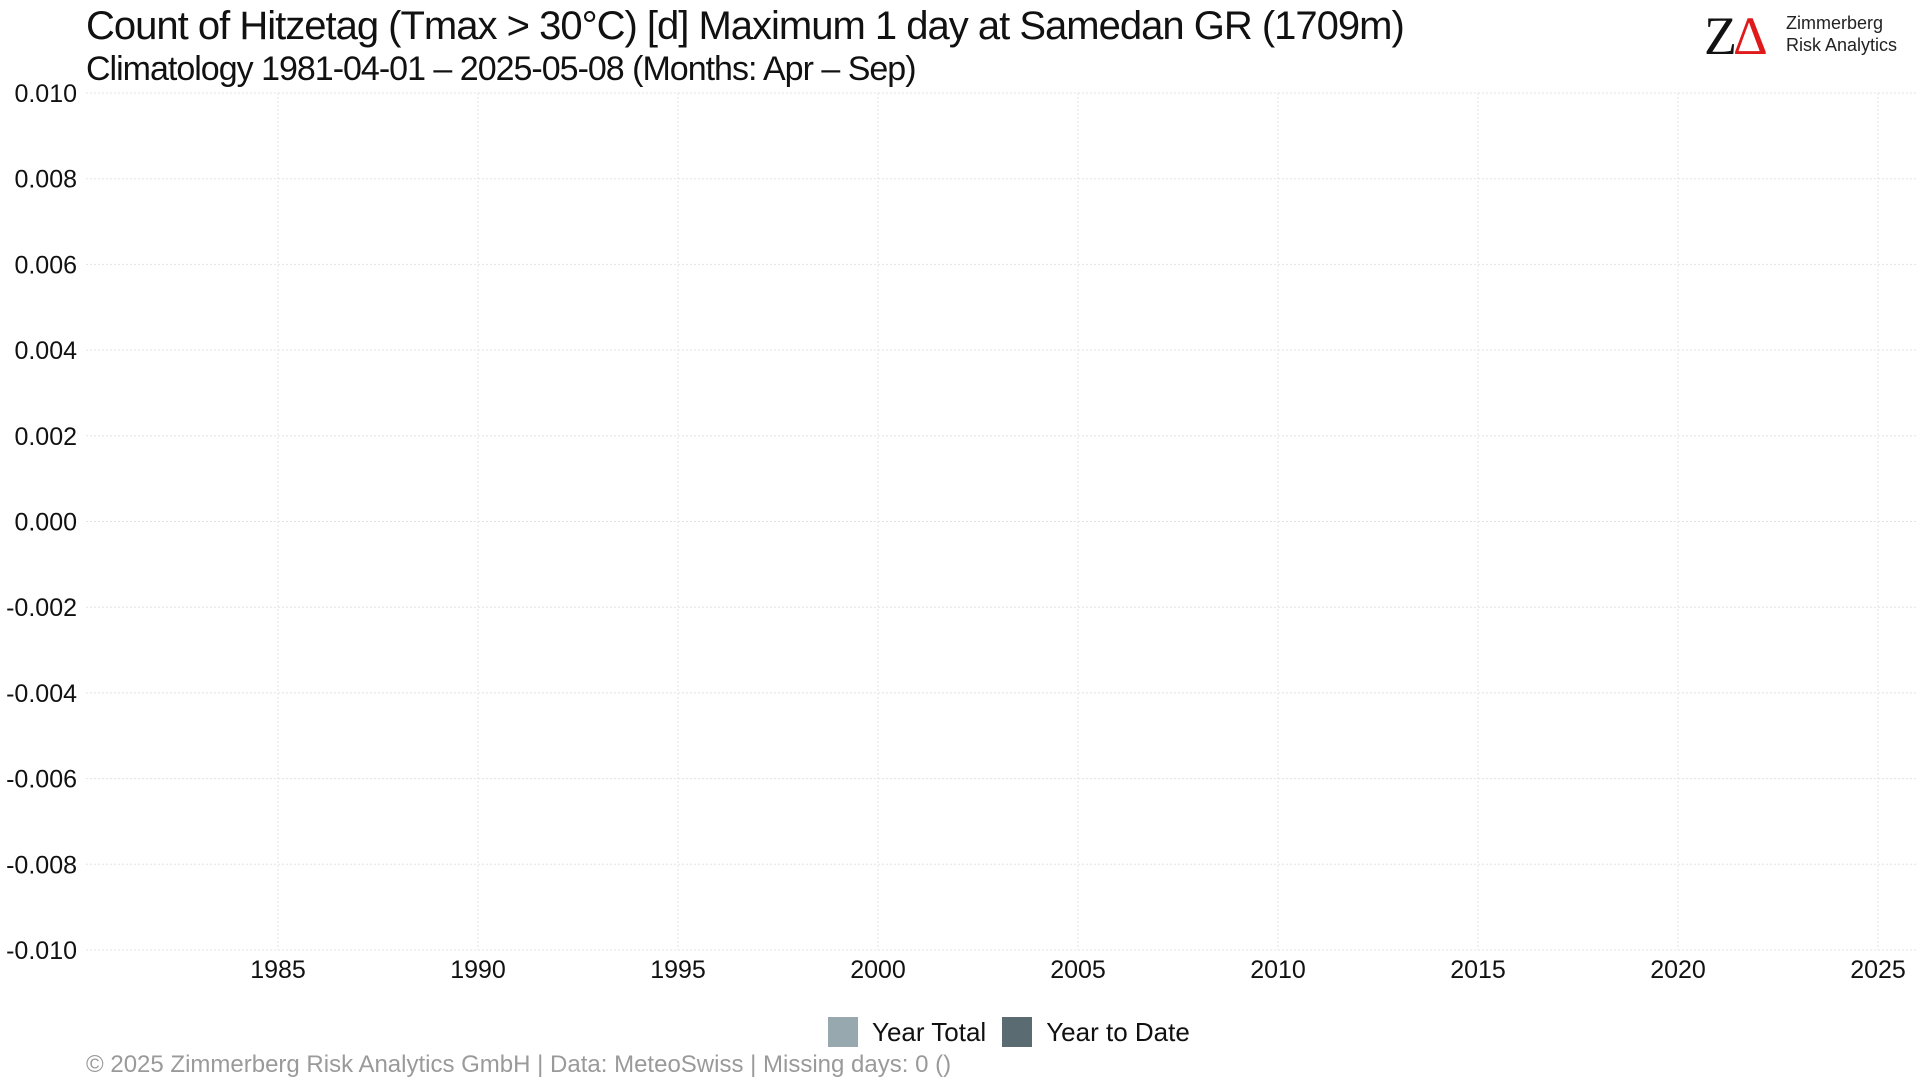  I want to click on y-tick-label: 0.002, so click(45, 437).